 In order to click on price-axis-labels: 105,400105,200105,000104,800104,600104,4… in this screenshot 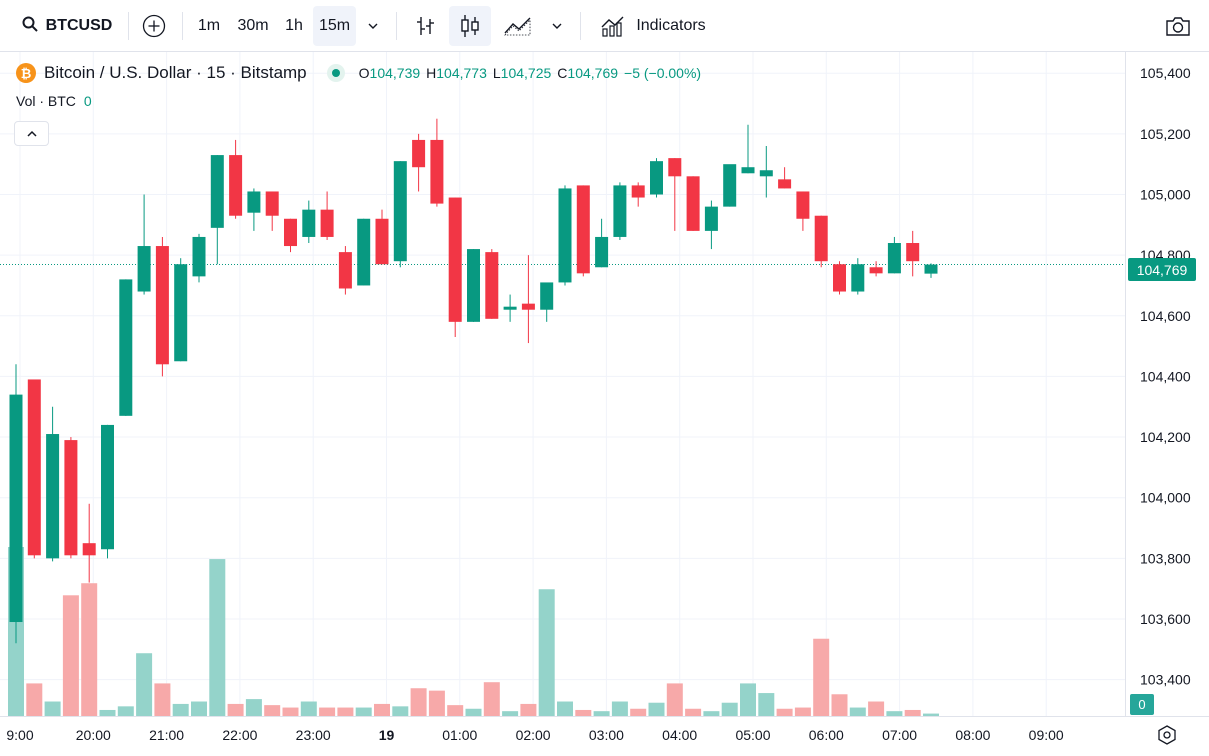, I will do `click(1165, 376)`.